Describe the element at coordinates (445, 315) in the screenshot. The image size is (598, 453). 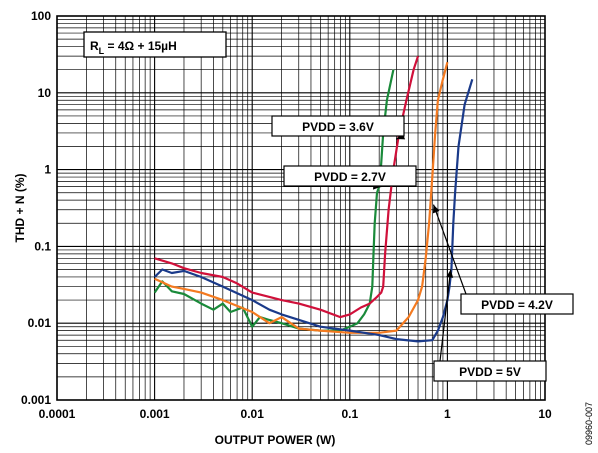
I see `annotation-pointer-pvdd-5v` at that location.